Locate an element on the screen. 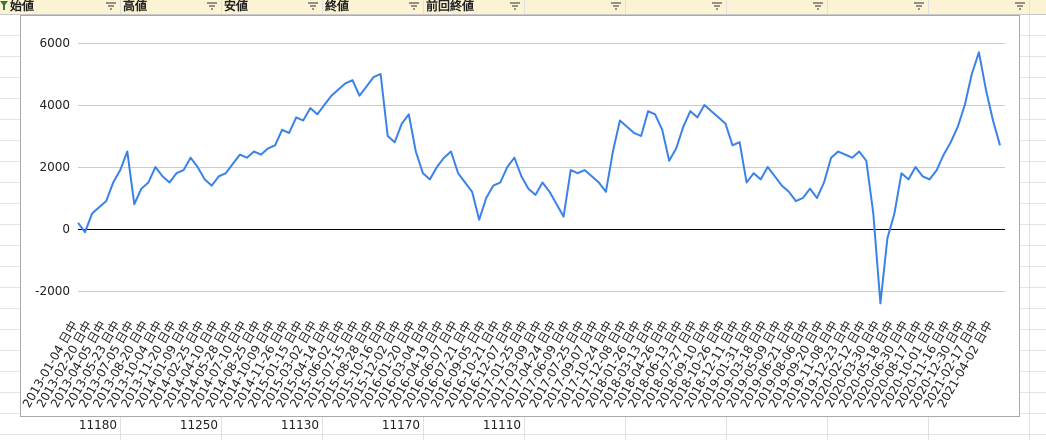 This screenshot has width=1046, height=444. y-tick-label: 6000 is located at coordinates (54, 43).